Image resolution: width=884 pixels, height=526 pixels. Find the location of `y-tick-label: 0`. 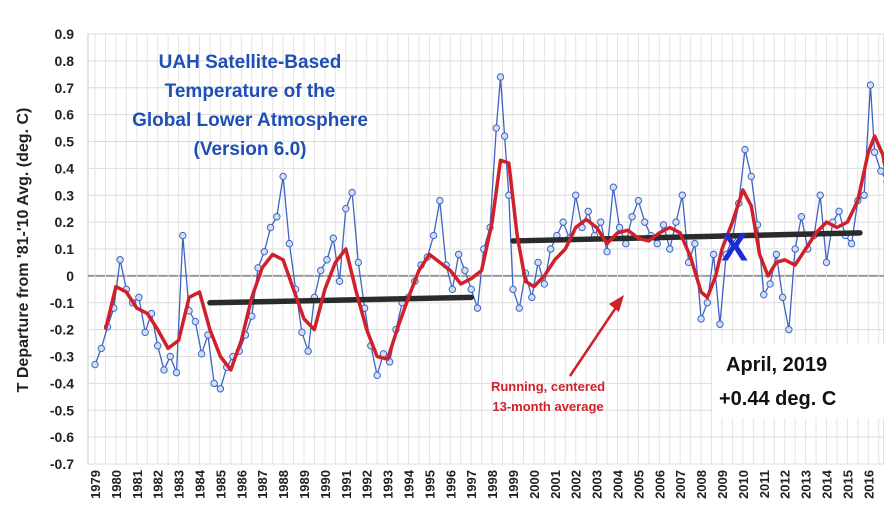

y-tick-label: 0 is located at coordinates (70, 276).